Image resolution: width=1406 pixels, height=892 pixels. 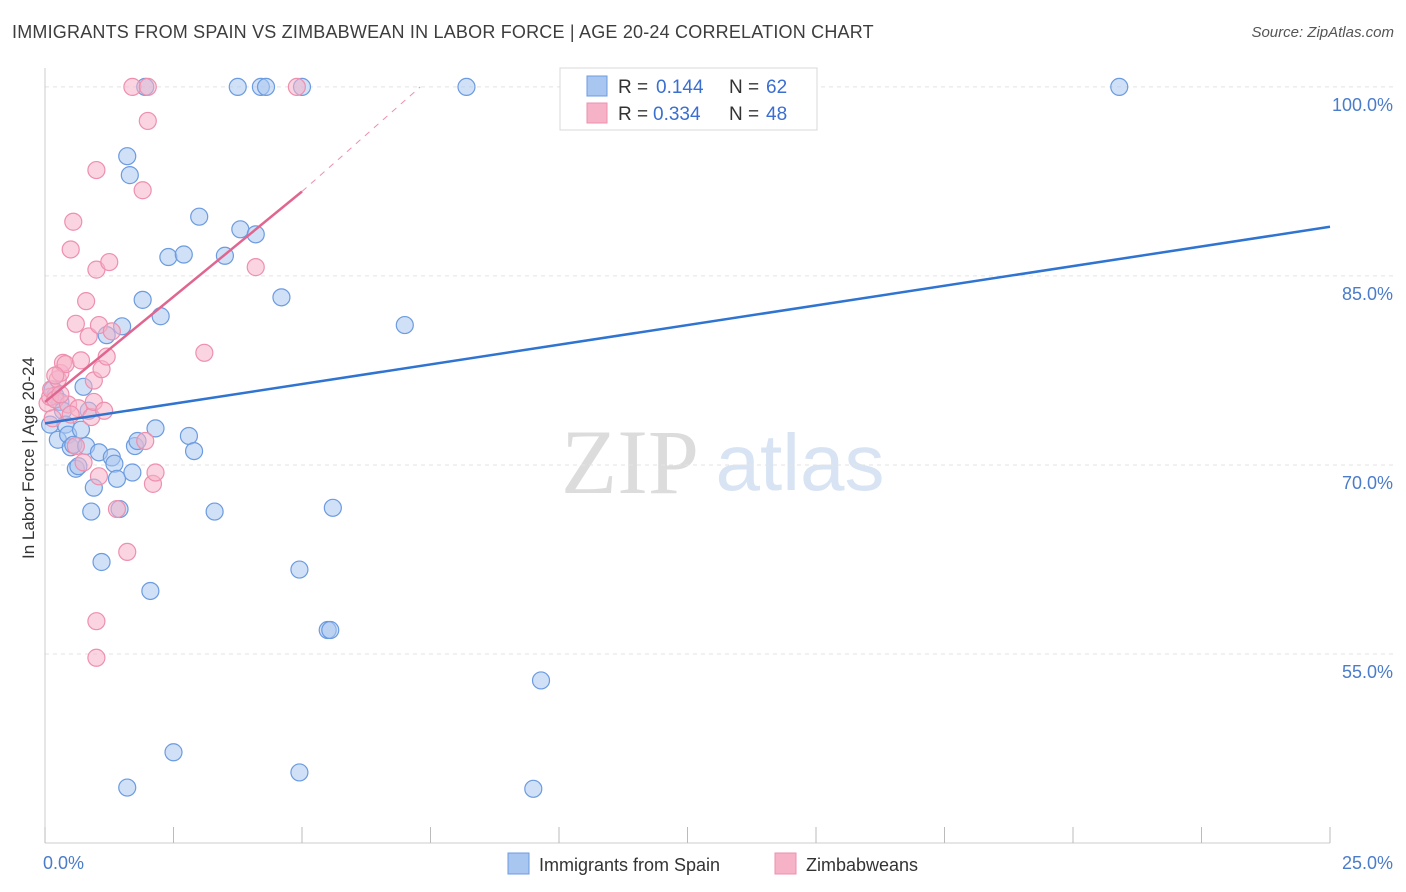 What do you see at coordinates (776, 87) in the screenshot?
I see `legend-spain-n-value: 62` at bounding box center [776, 87].